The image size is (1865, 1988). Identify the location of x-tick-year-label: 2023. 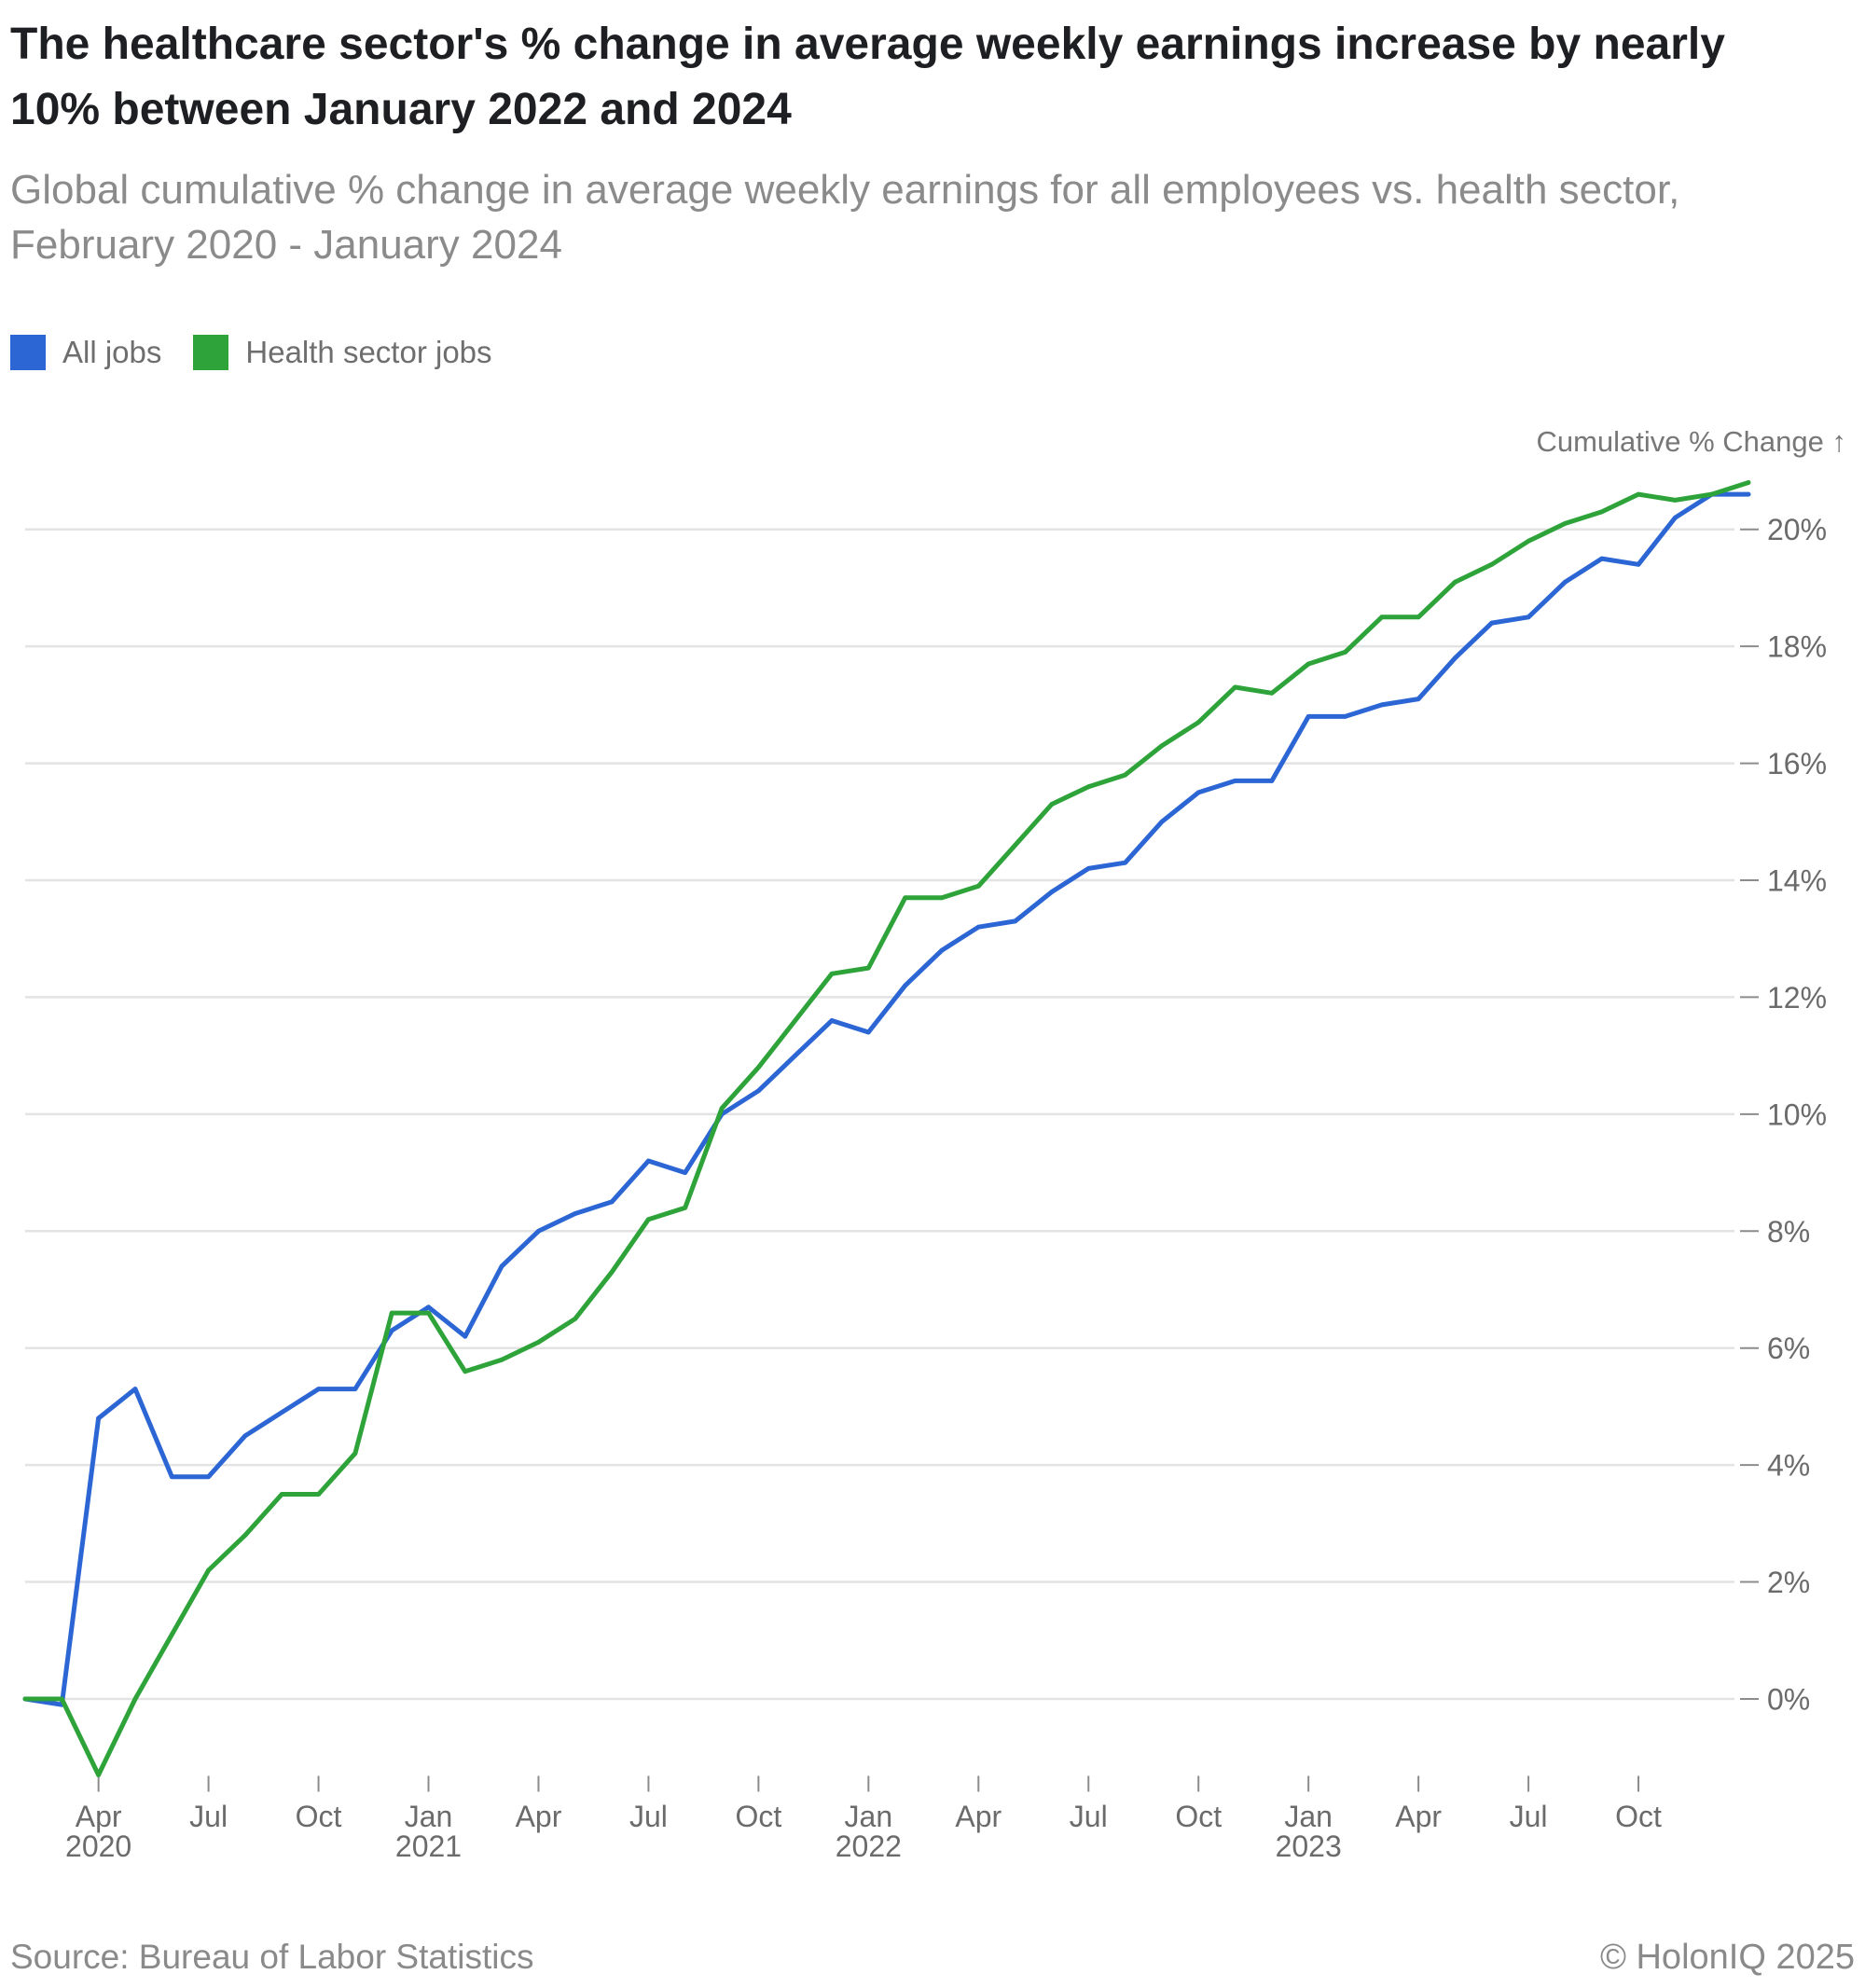
(1309, 1846).